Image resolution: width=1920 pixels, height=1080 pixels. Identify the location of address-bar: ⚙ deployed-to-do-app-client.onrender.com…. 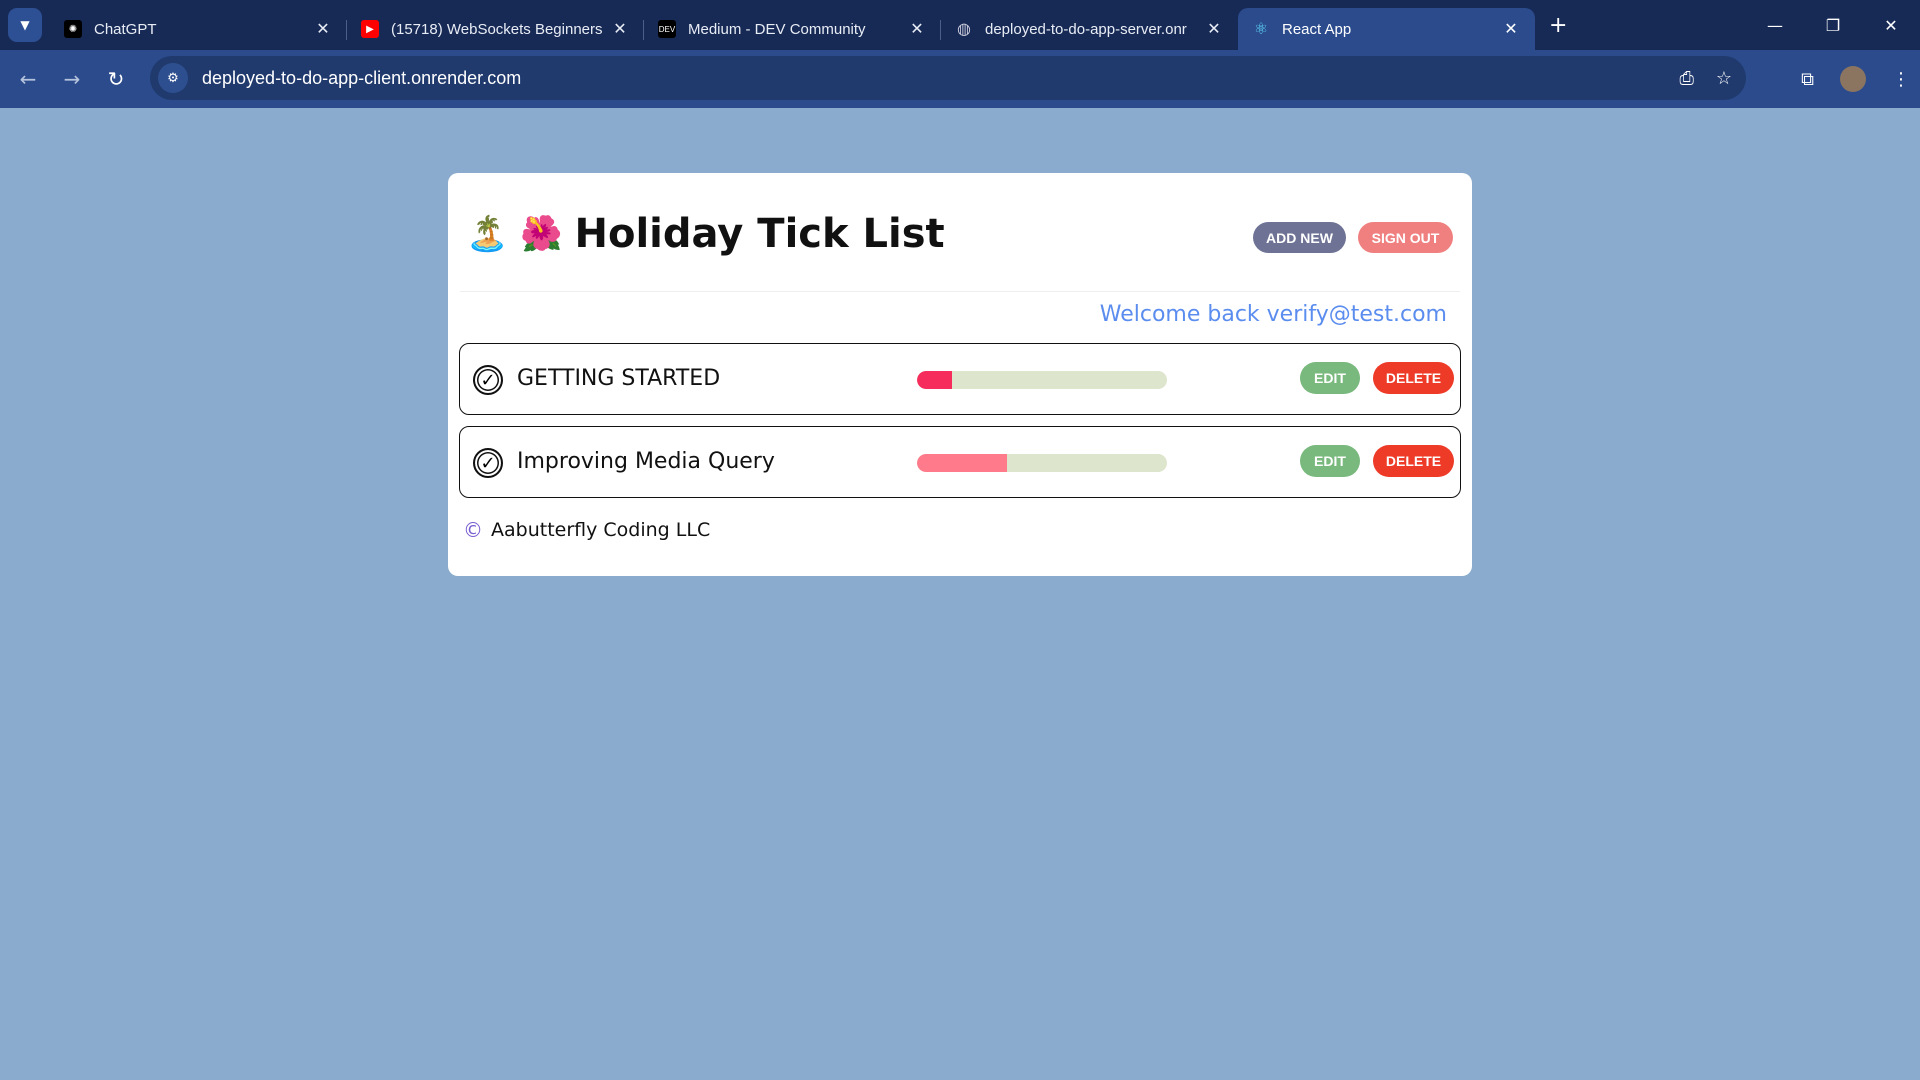
(948, 78).